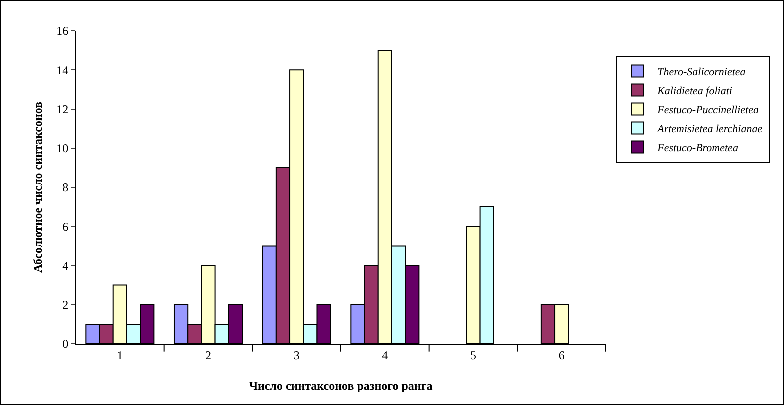 This screenshot has height=405, width=784. What do you see at coordinates (697, 148) in the screenshot?
I see `legend-label: Festuco-Brometea` at bounding box center [697, 148].